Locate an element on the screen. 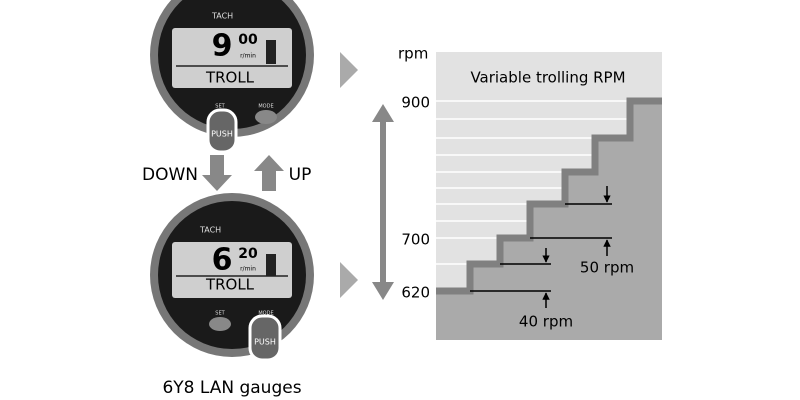 This screenshot has height=400, width=800. caption: 6Y8 LAN gauges is located at coordinates (231, 388).